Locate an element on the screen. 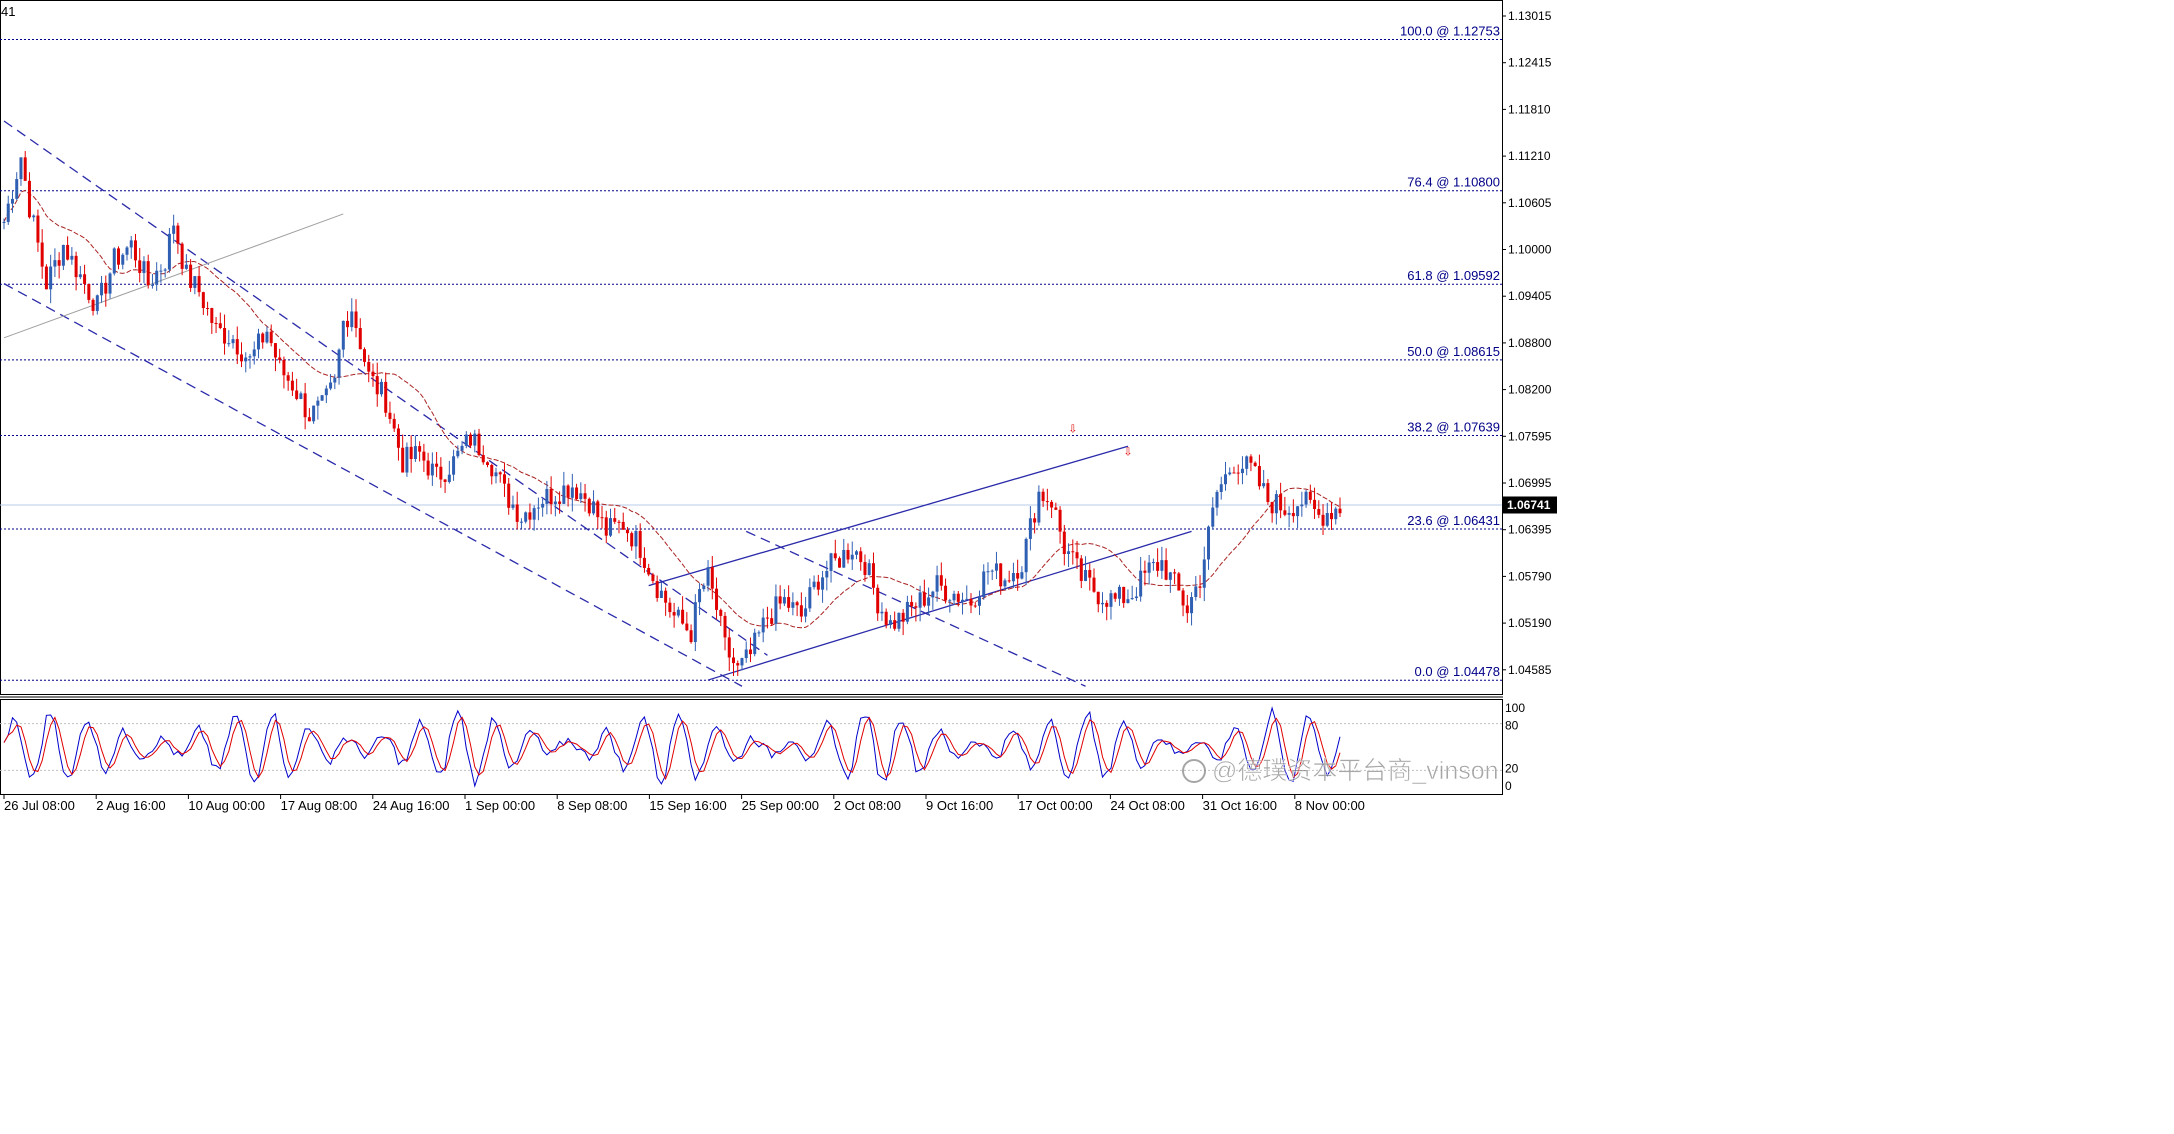 The width and height of the screenshot is (2174, 1134). time-tick-label: 24 Aug 16:00 is located at coordinates (411, 805).